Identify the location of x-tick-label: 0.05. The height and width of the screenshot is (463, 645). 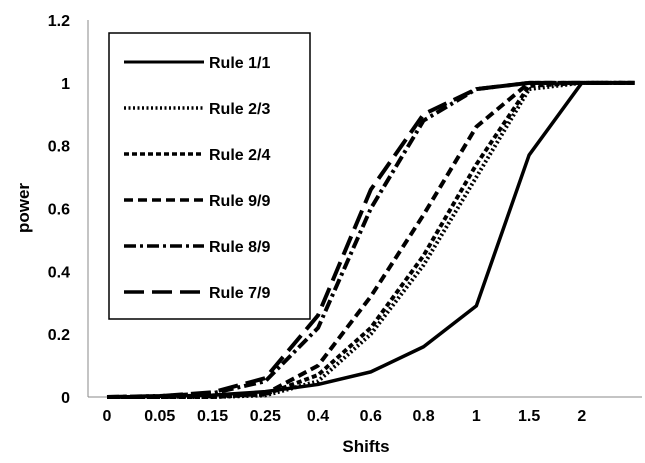
(159, 416).